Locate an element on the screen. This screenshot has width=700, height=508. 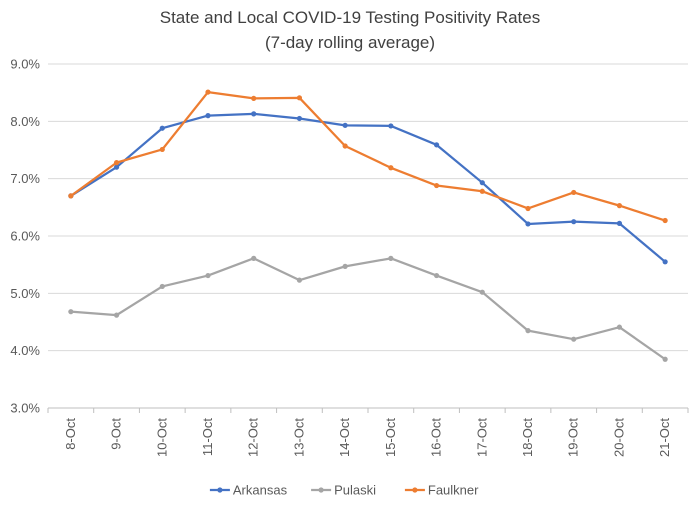
x-tick-label: 12-Oct is located at coordinates (253, 437).